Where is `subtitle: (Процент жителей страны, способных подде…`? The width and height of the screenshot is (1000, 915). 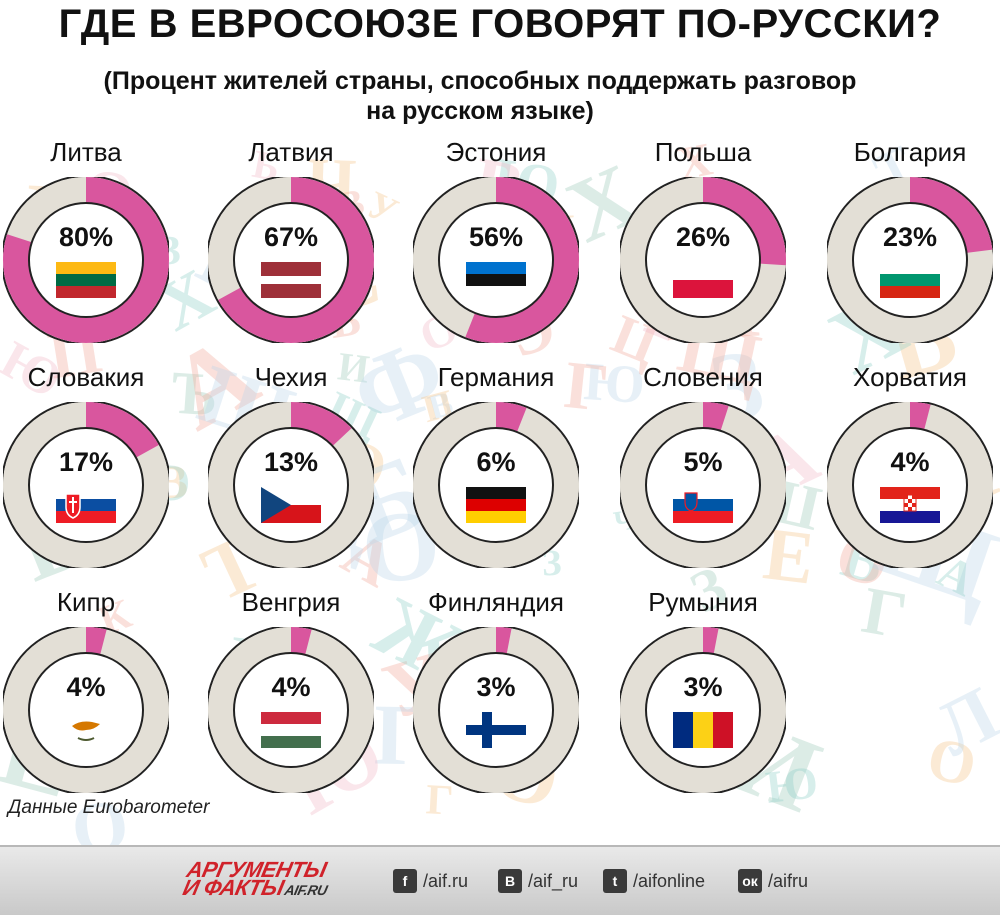
subtitle: (Процент жителей страны, способных подде… is located at coordinates (480, 96).